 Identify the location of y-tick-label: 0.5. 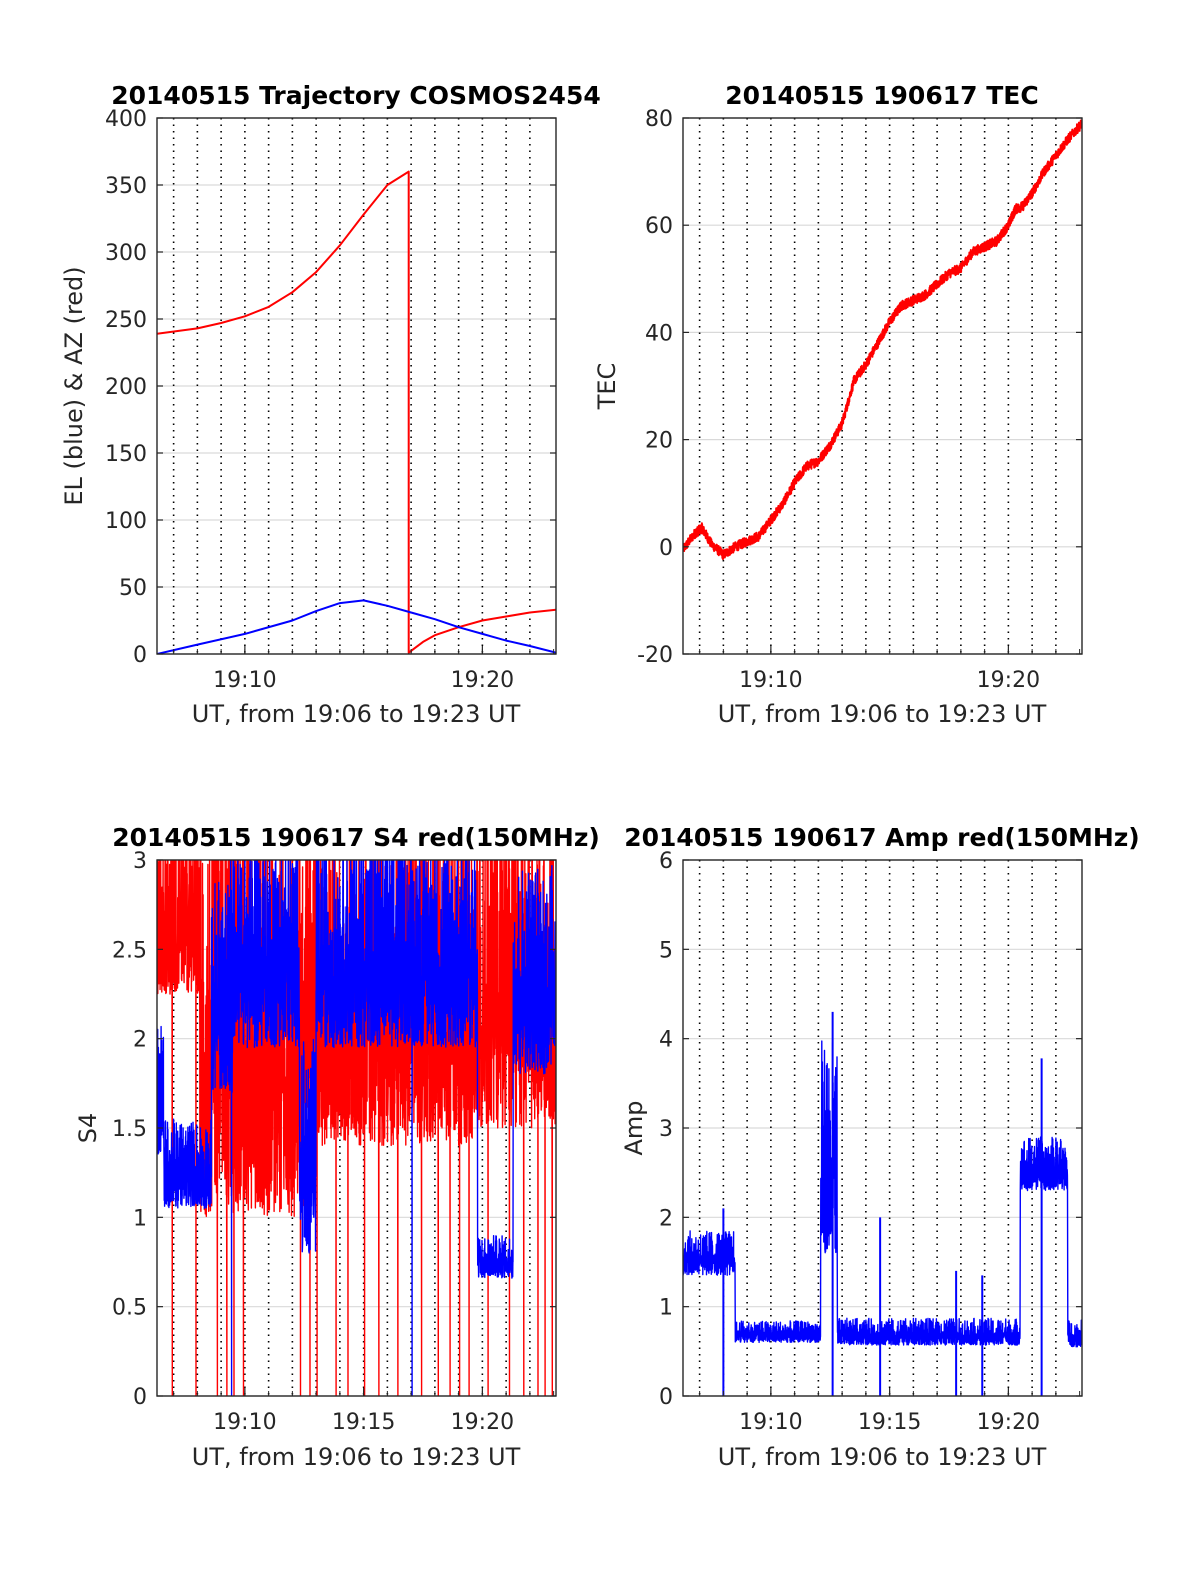
(129, 1308).